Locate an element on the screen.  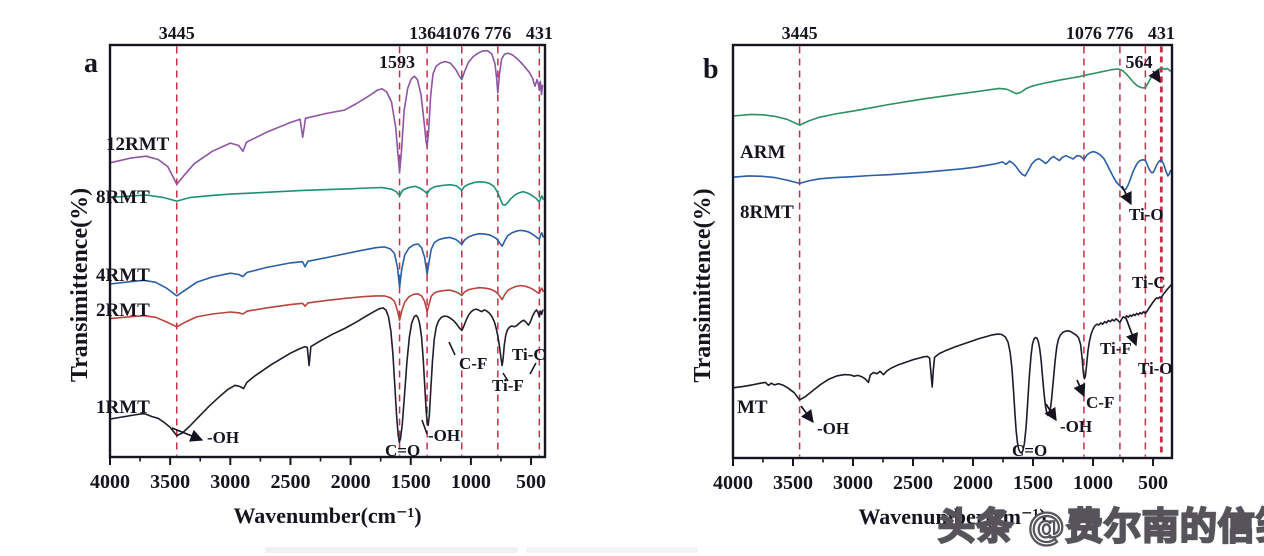
peak-label-top-1364: 1364 is located at coordinates (427, 33).